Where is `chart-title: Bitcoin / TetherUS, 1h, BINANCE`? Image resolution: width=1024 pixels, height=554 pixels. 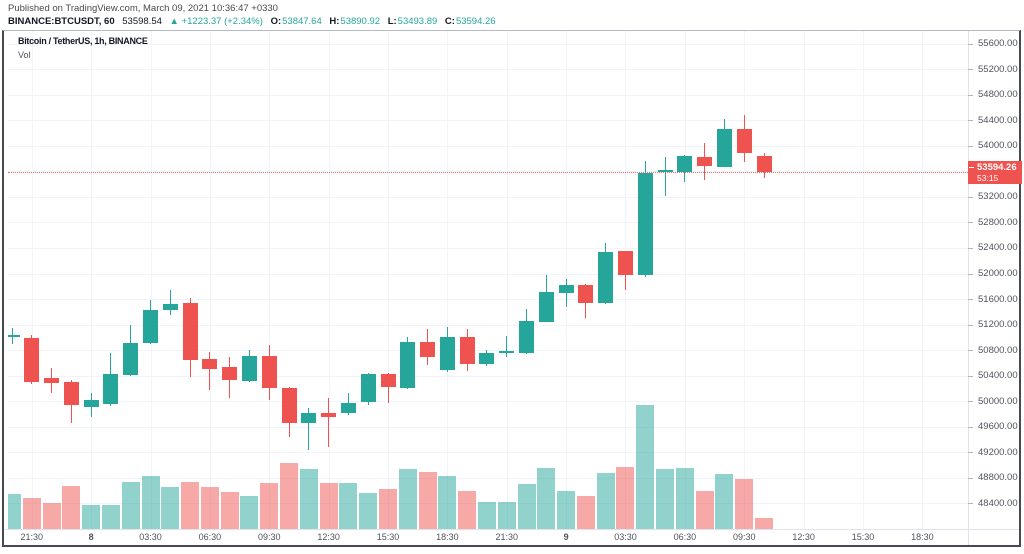 chart-title: Bitcoin / TetherUS, 1h, BINANCE is located at coordinates (83, 41).